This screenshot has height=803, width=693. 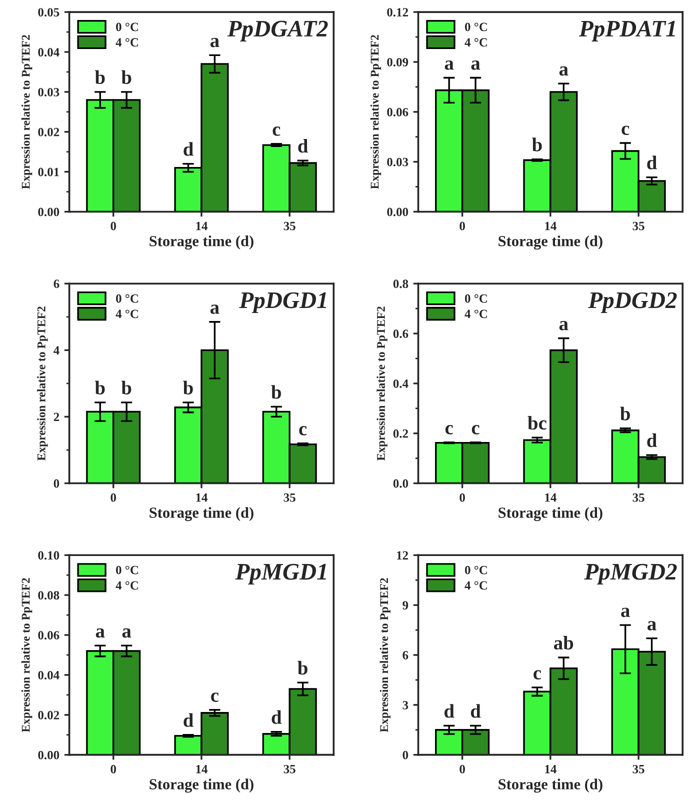 I want to click on y-tick-label: 0.8, so click(x=400, y=284).